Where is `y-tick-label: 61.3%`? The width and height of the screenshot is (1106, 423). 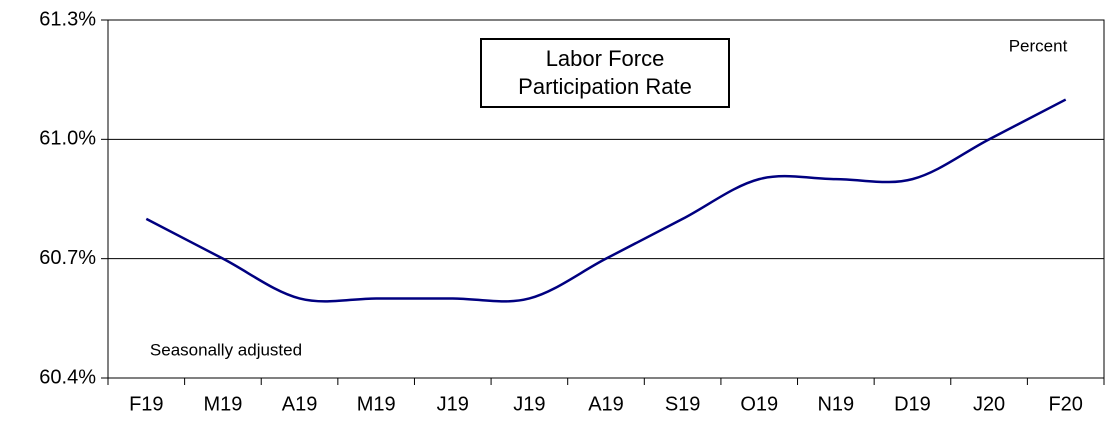
y-tick-label: 61.3% is located at coordinates (67, 19).